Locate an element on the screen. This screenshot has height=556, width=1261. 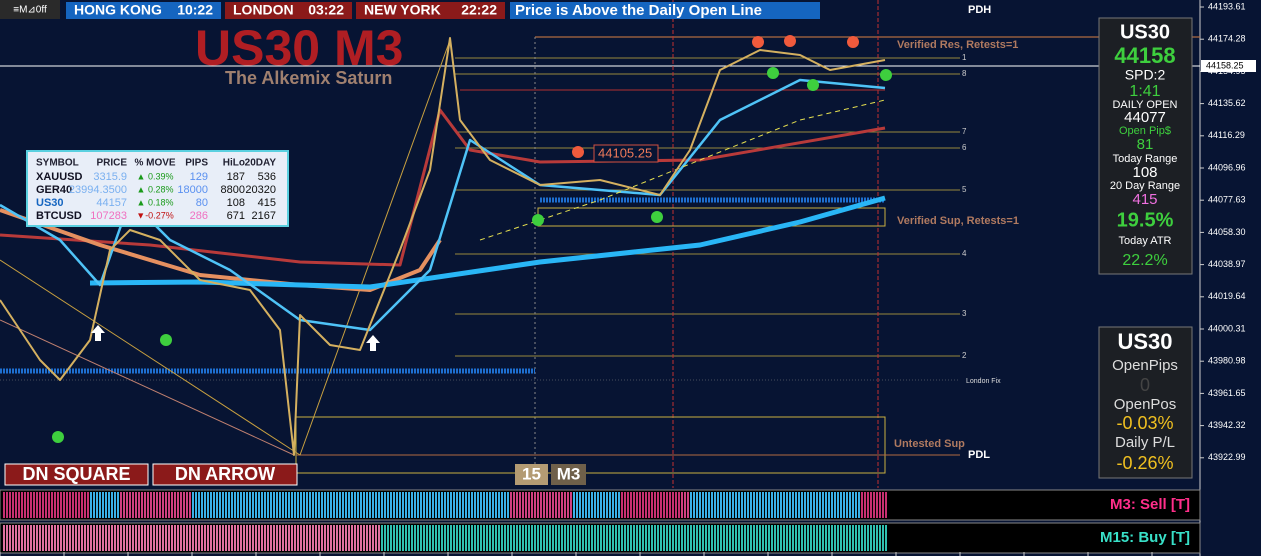
timeframe: M3 is located at coordinates (569, 473).